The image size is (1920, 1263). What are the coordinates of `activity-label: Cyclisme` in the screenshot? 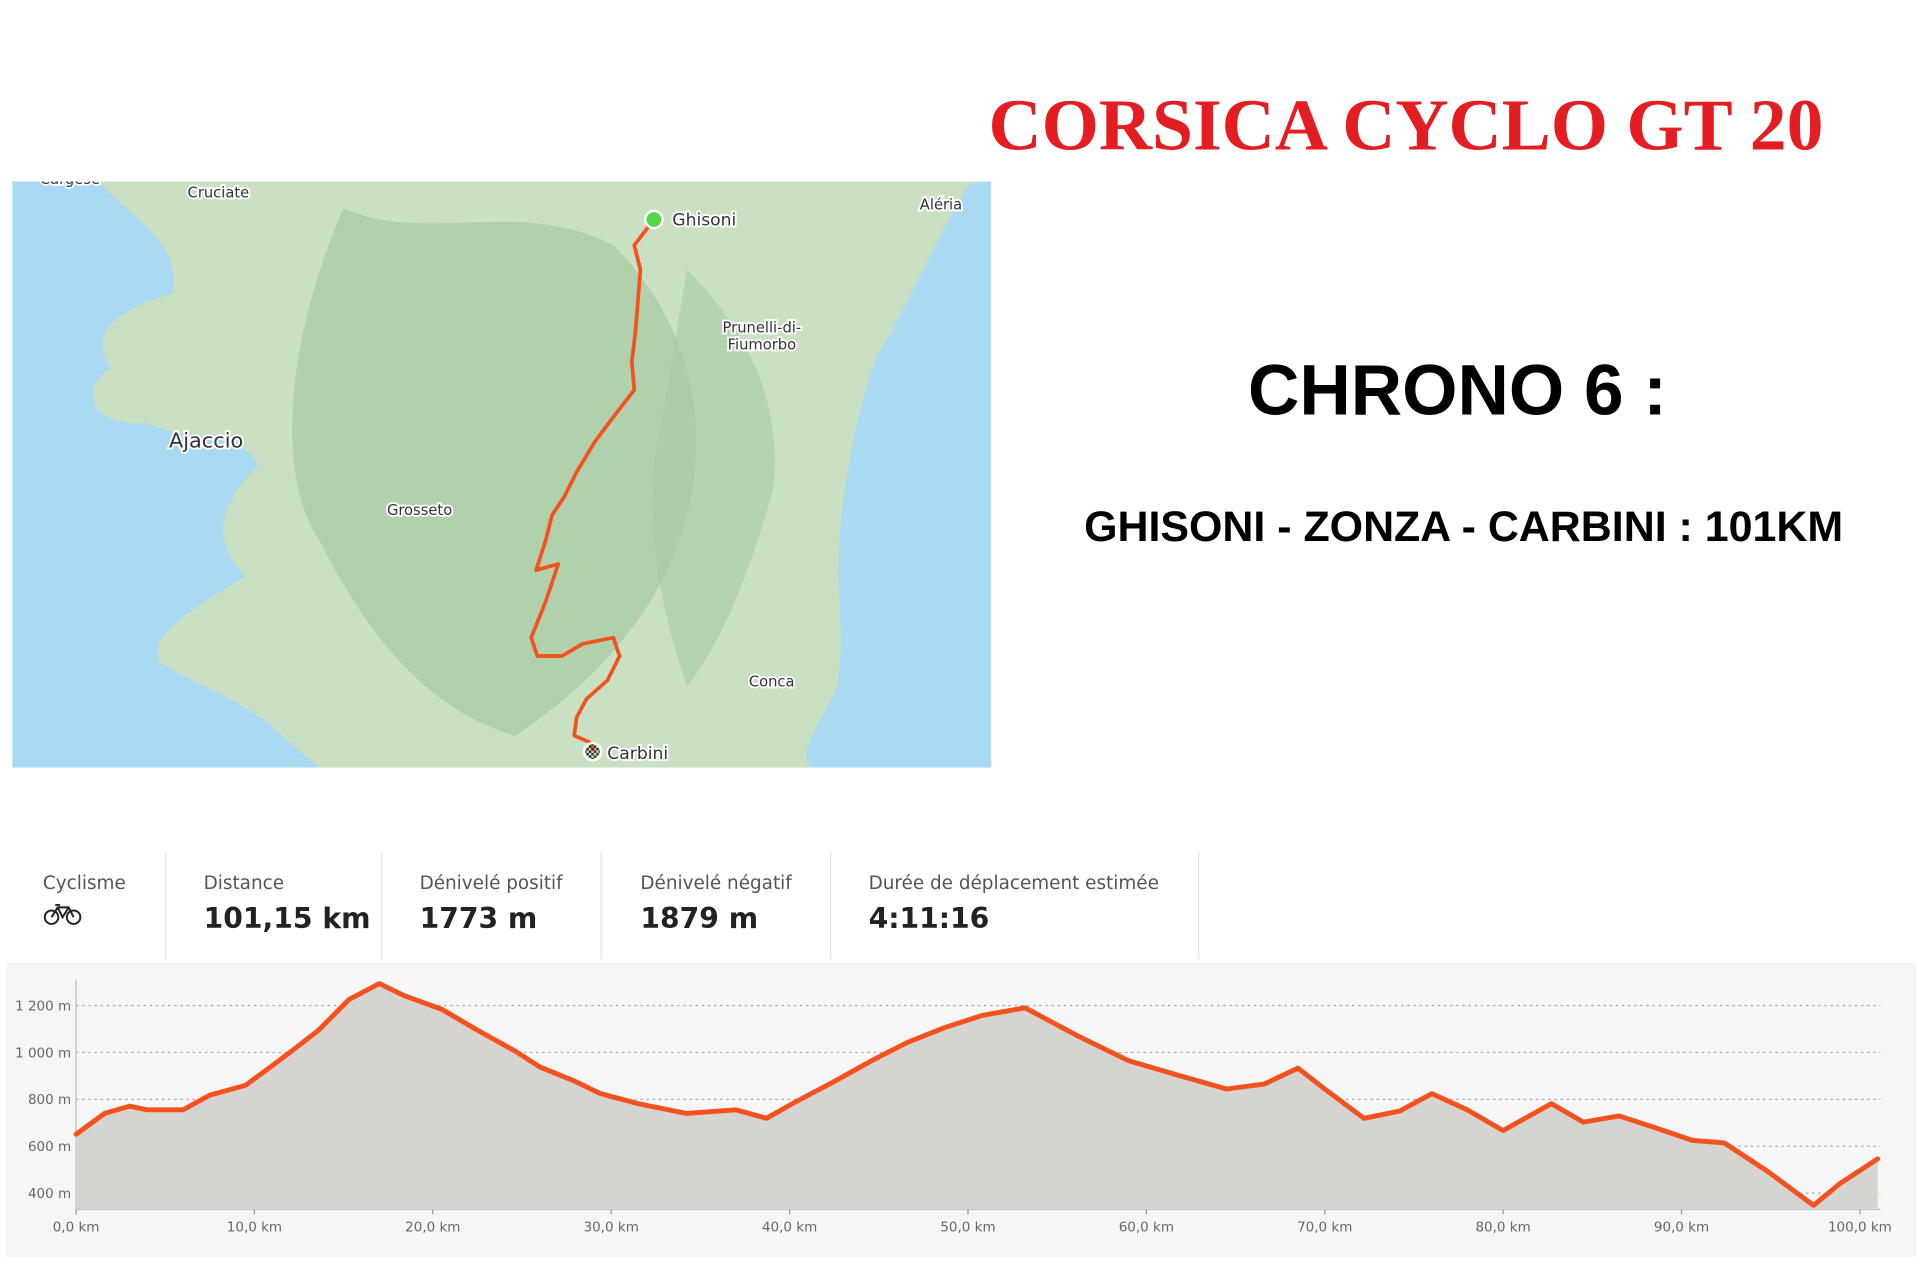 It's located at (84, 883).